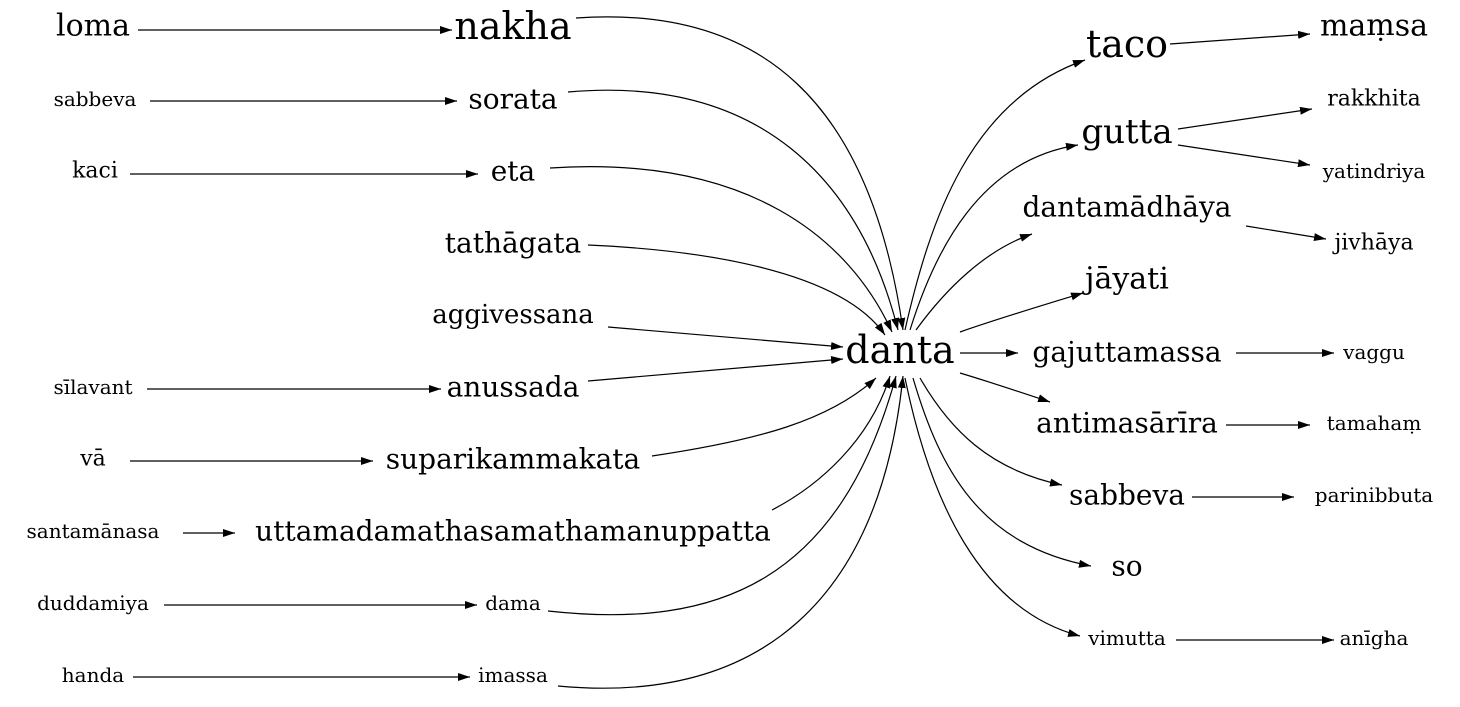 This screenshot has height=707, width=1460. What do you see at coordinates (725, 338) in the screenshot?
I see `edge-aggivessana-to-danta` at bounding box center [725, 338].